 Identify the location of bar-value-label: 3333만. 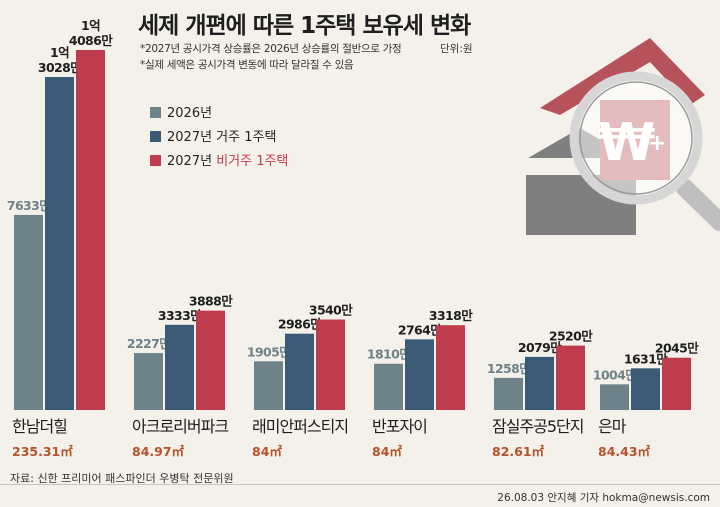
(180, 315).